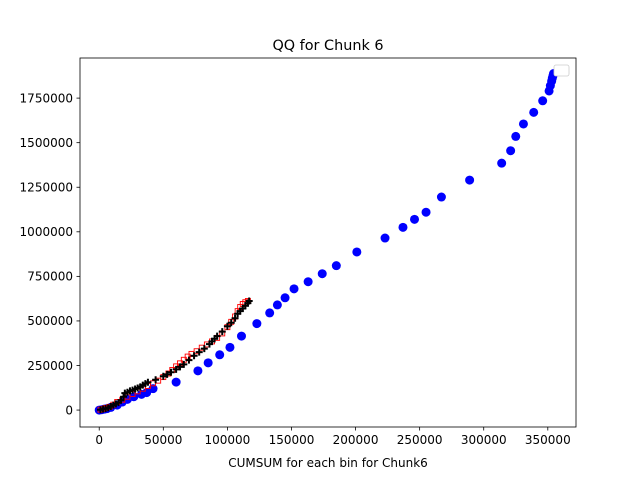  What do you see at coordinates (50, 277) in the screenshot?
I see `y-tick-label: 750000` at bounding box center [50, 277].